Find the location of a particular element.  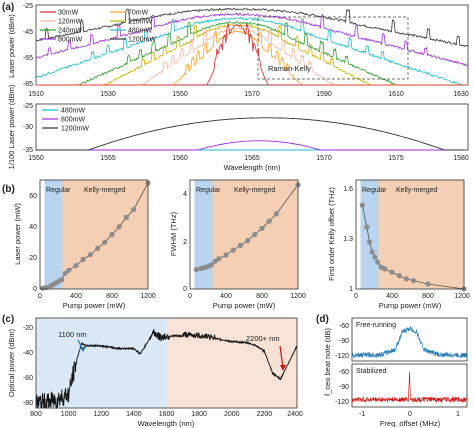

c-xtick-2: 1200 is located at coordinates (102, 414).